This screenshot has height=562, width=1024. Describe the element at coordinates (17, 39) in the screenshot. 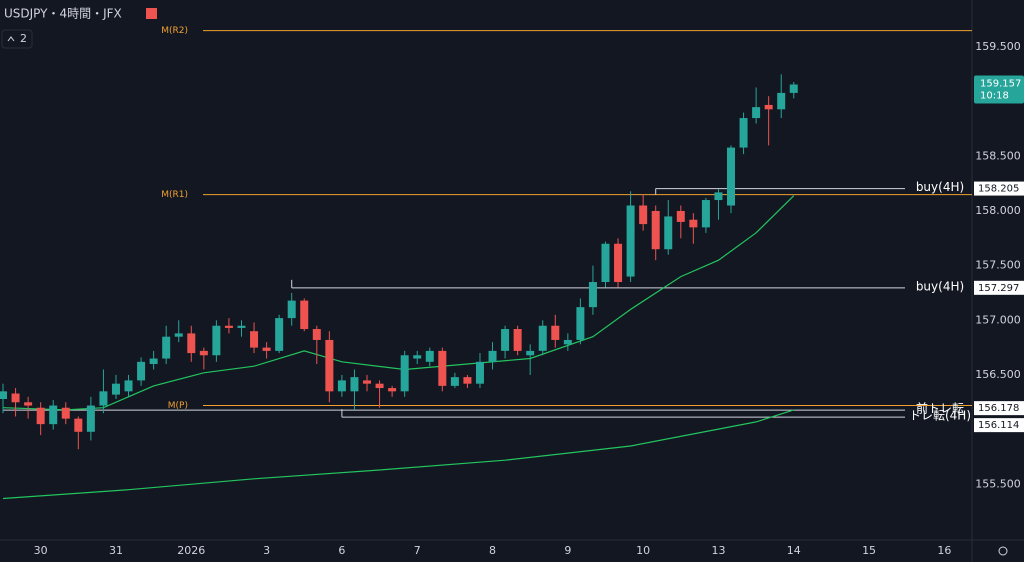

I see `indicator-toggle` at that location.